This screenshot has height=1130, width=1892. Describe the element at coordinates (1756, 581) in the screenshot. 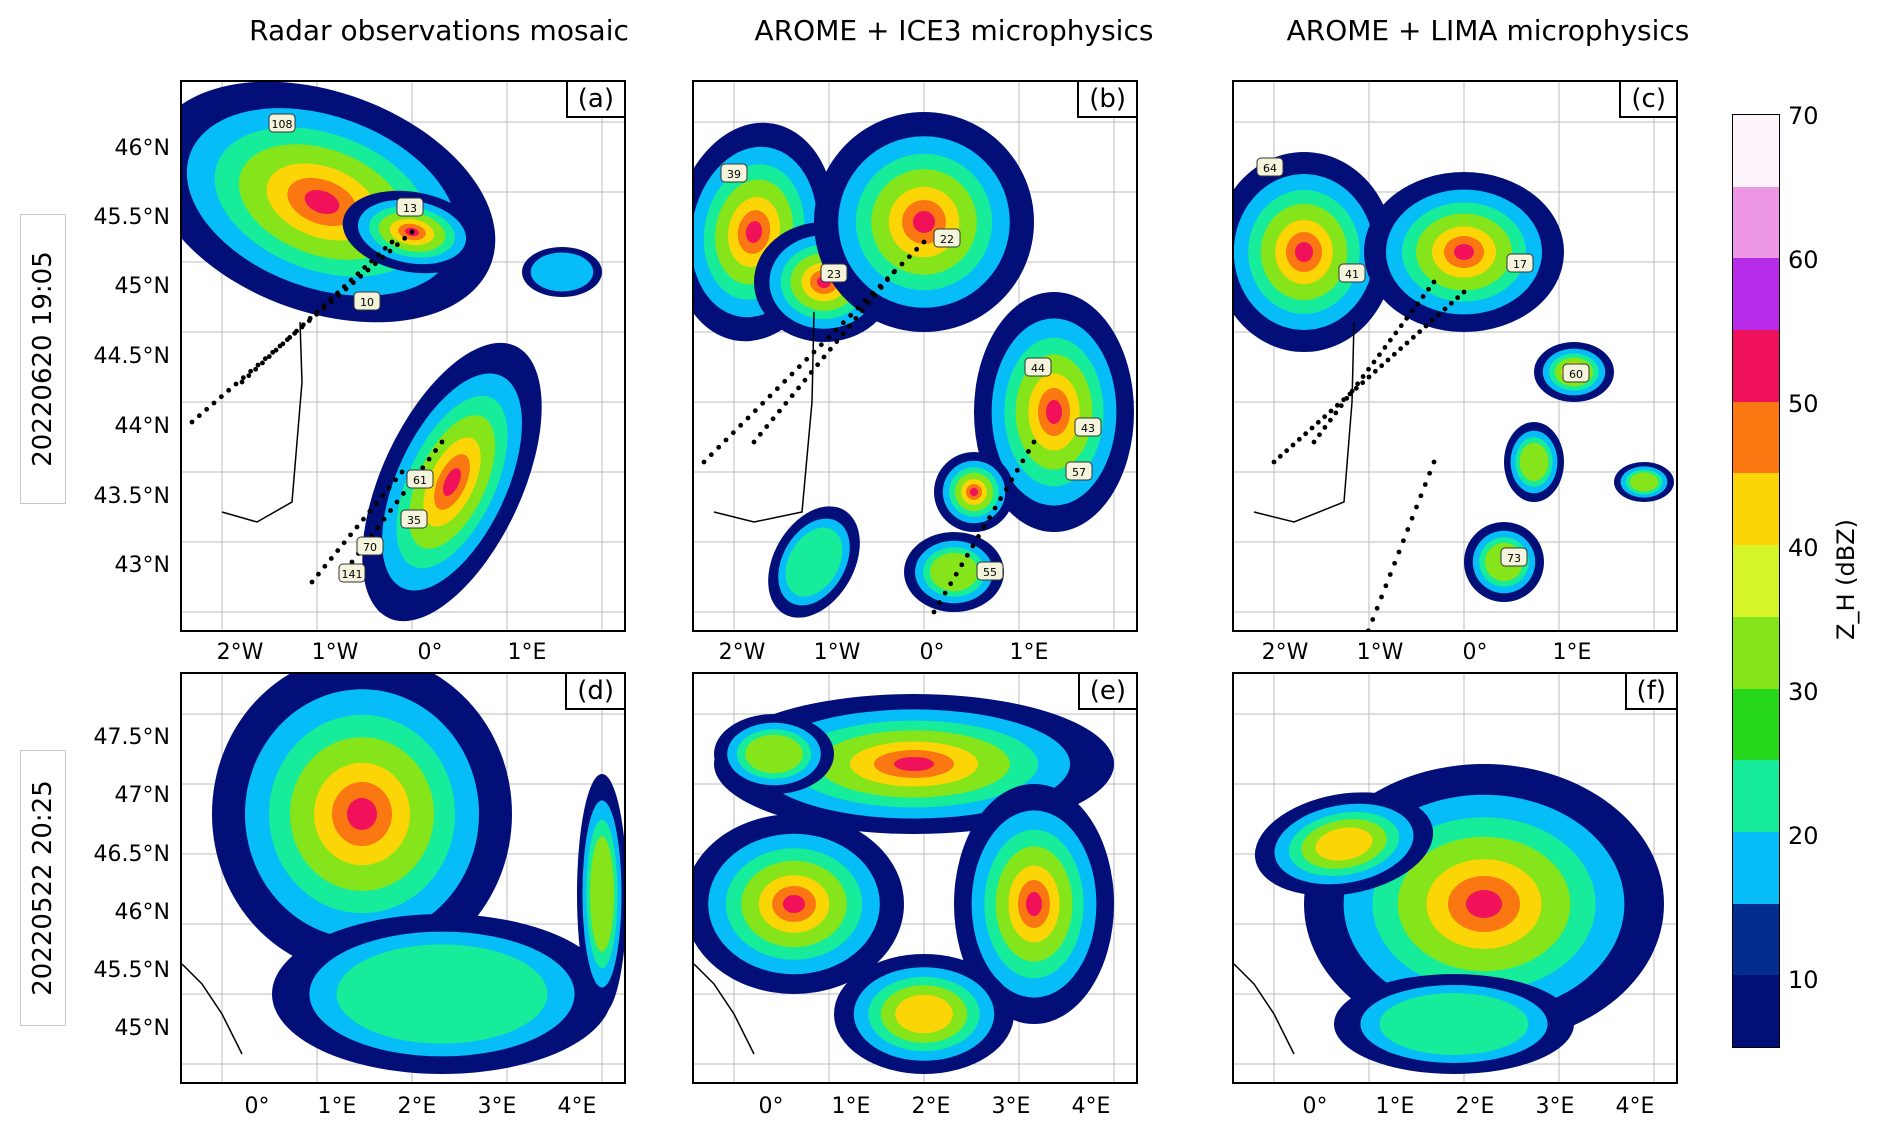

I see `colorbar` at that location.